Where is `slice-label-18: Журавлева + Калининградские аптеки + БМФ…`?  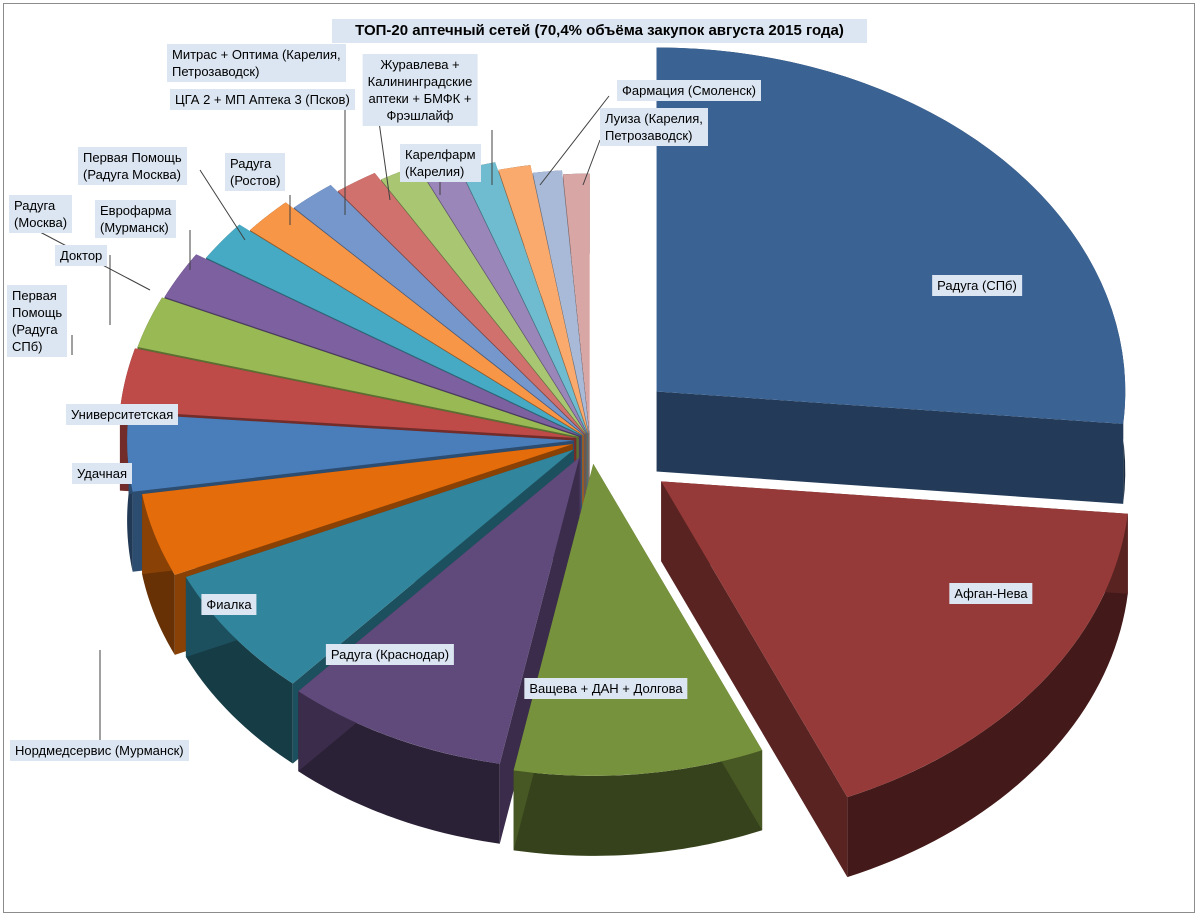
slice-label-18: Журавлева + Калининградские аптеки + БМФ… is located at coordinates (420, 90).